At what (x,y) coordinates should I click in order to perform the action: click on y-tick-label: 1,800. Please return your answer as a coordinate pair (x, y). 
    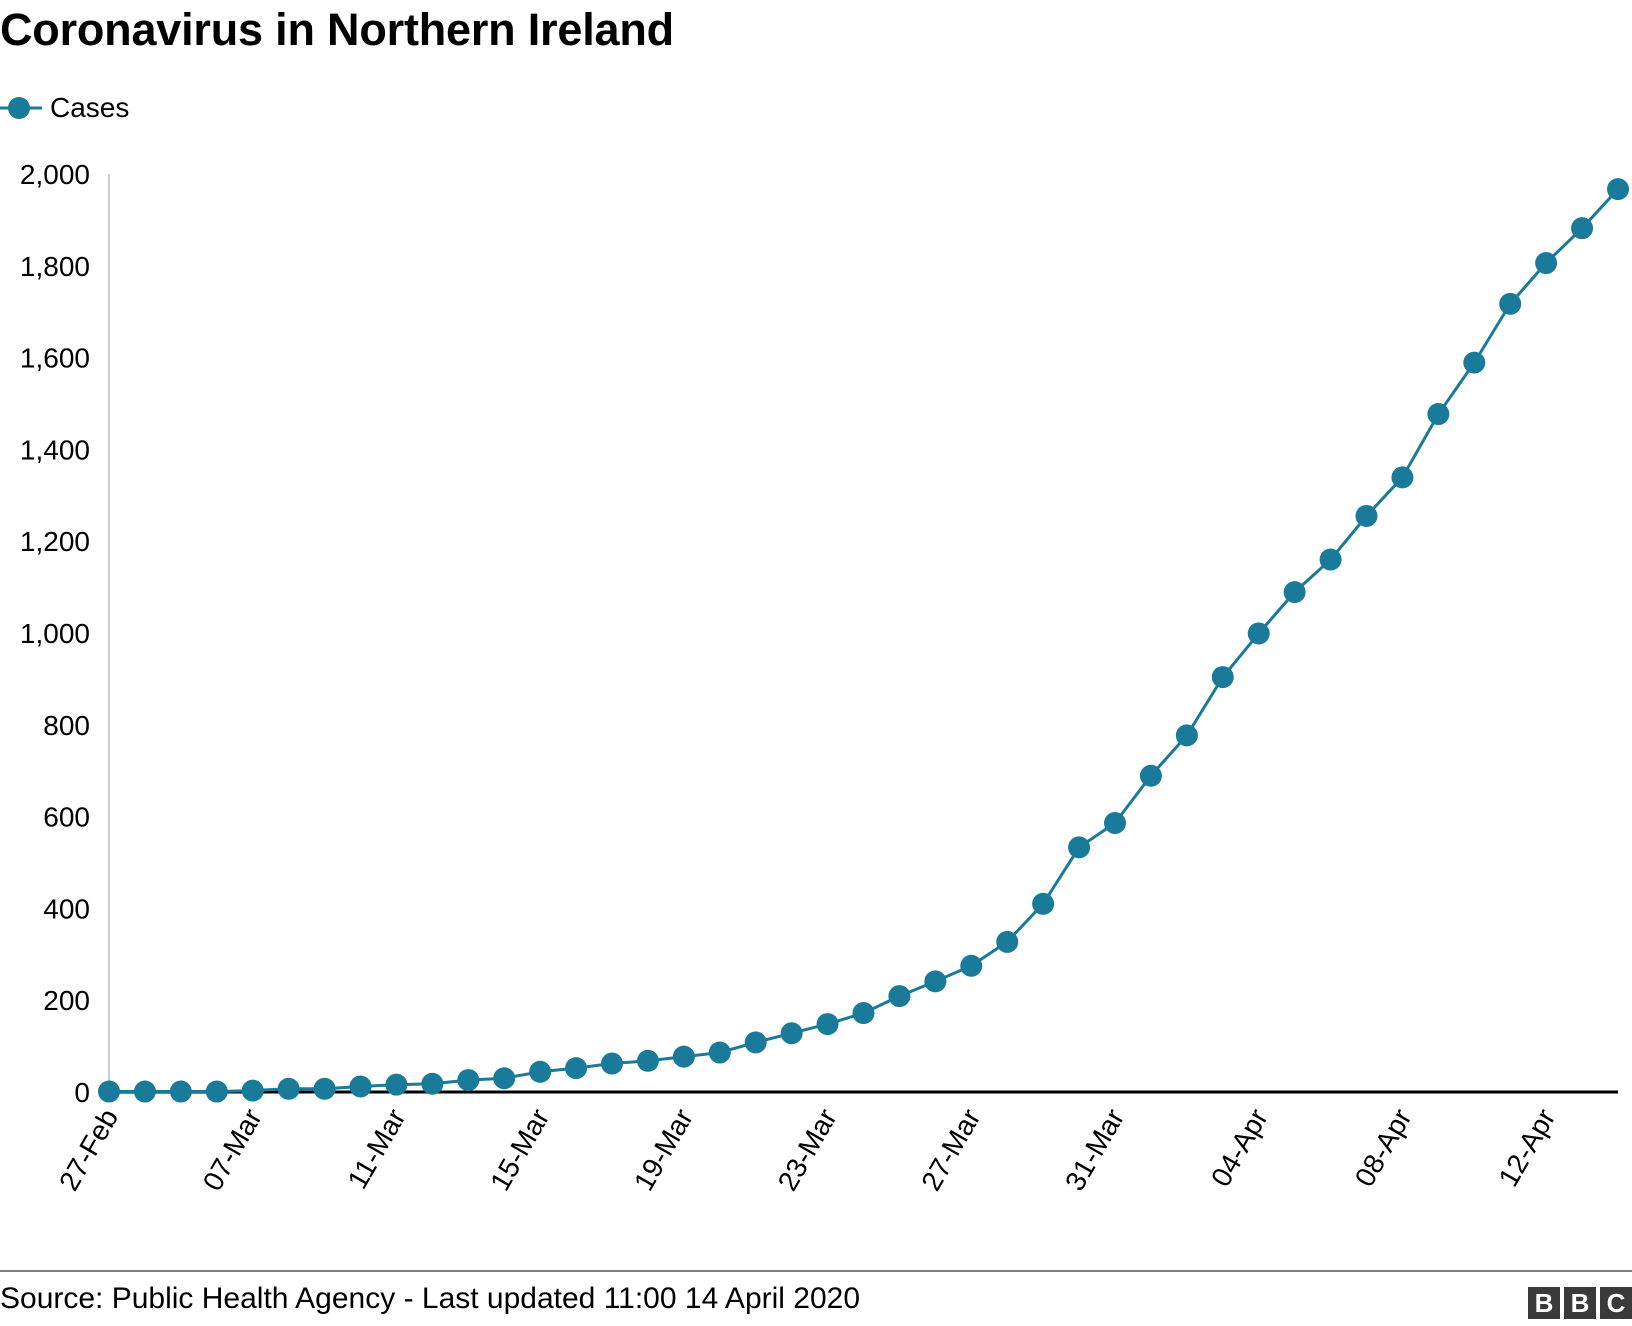
    Looking at the image, I should click on (55, 266).